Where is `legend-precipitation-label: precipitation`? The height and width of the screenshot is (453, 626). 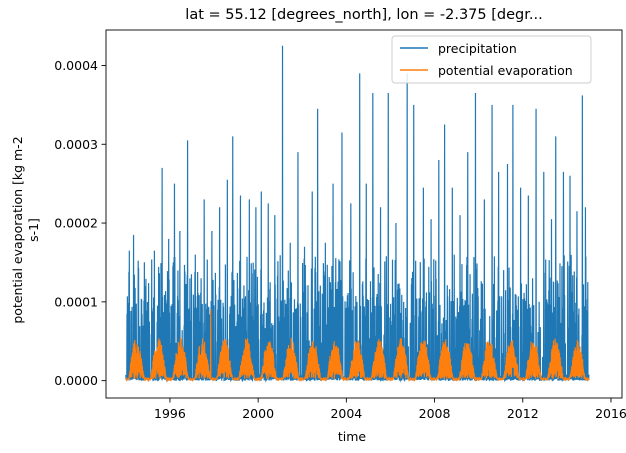 legend-precipitation-label: precipitation is located at coordinates (477, 48).